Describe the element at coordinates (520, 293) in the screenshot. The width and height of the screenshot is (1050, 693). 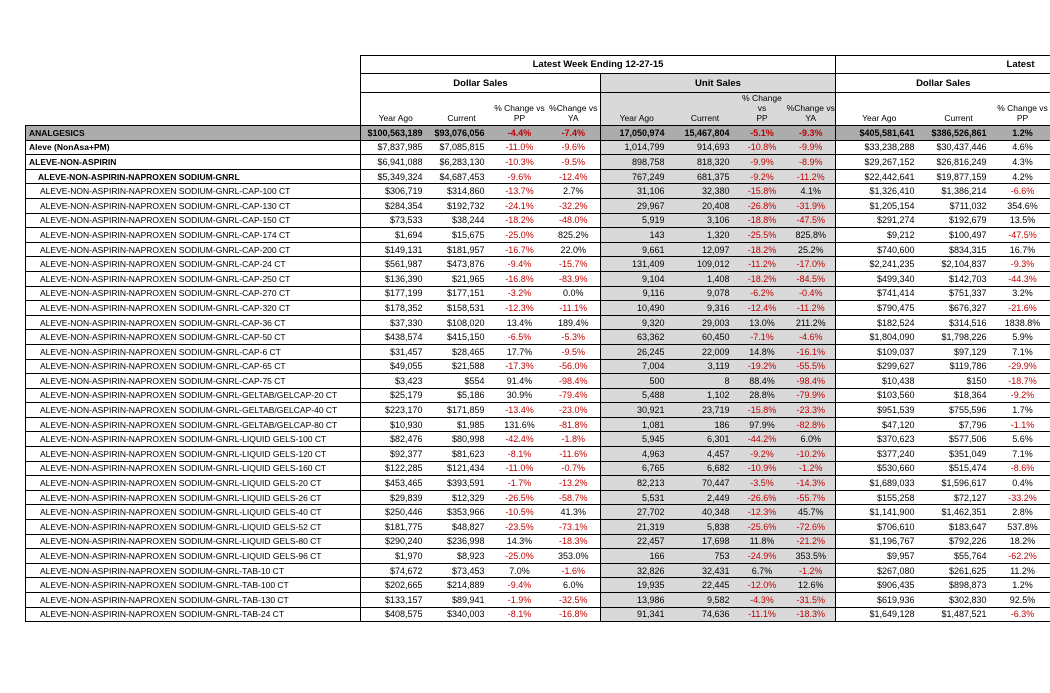
I see `percent-change-cell: -3.2%` at that location.